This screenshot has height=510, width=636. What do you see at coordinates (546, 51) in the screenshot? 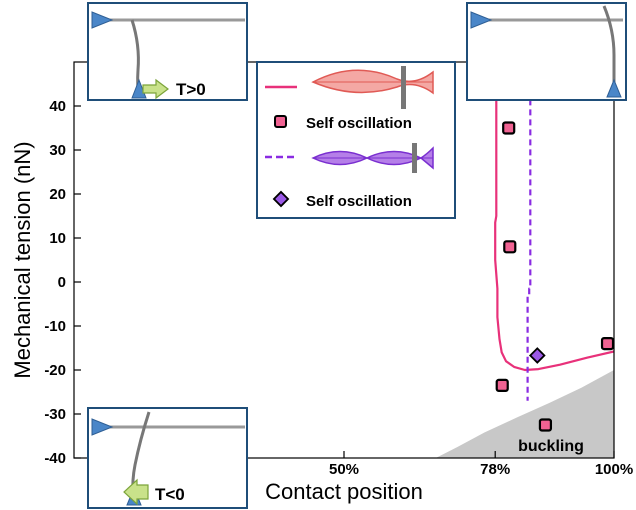
I see `inset-top-right` at bounding box center [546, 51].